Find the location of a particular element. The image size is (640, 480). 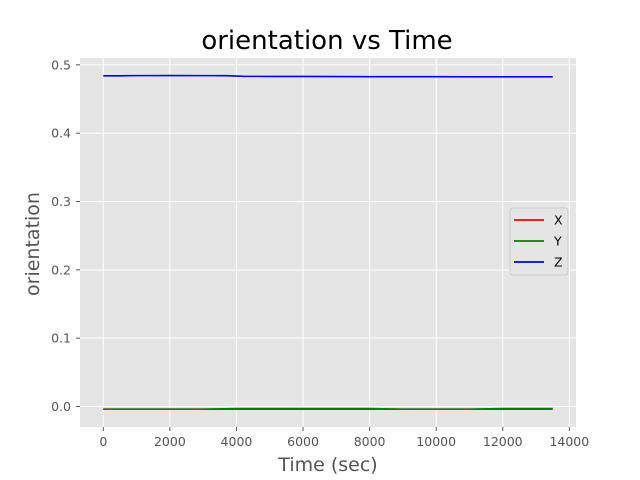

legend: XYZ is located at coordinates (539, 241).